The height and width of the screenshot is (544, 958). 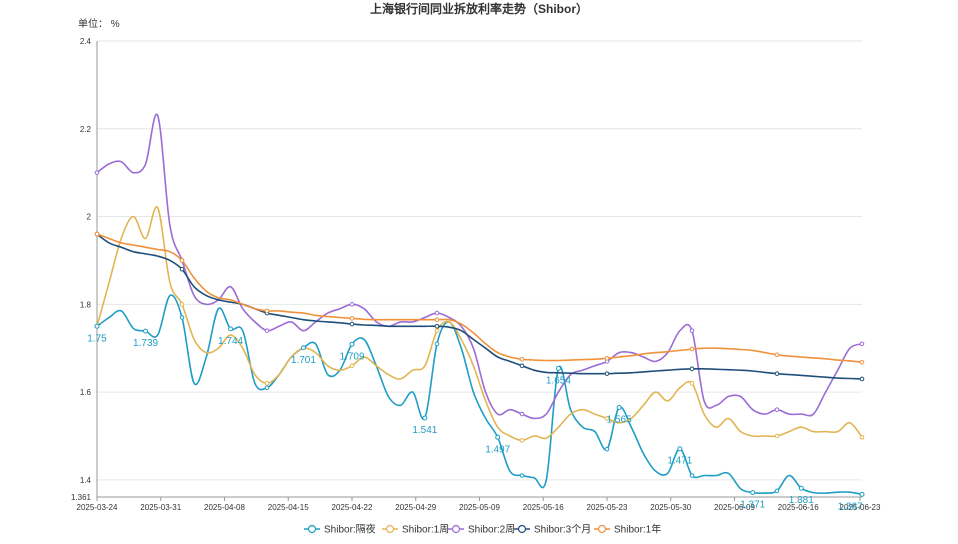 What do you see at coordinates (415, 507) in the screenshot?
I see `x-tick-label: 2025-04-29` at bounding box center [415, 507].